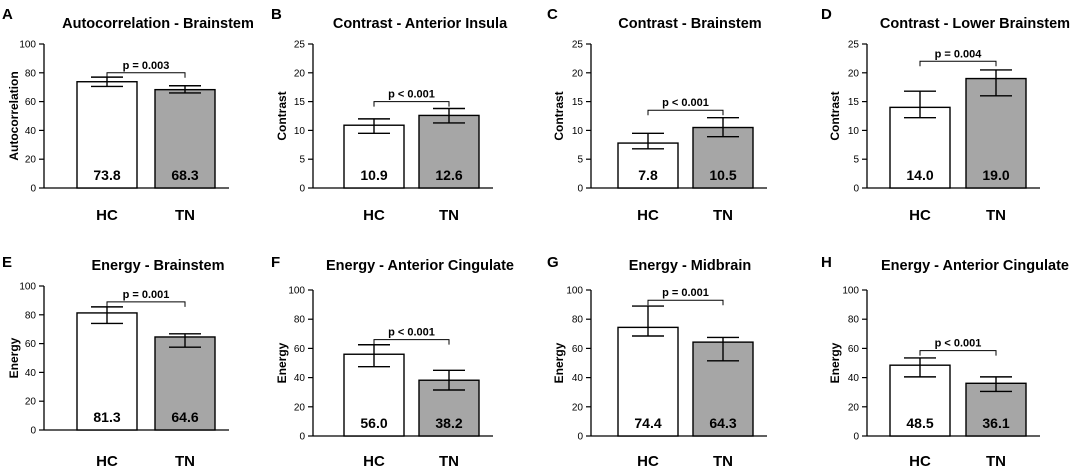  Describe the element at coordinates (448, 175) in the screenshot. I see `data-label: 12.6` at that location.